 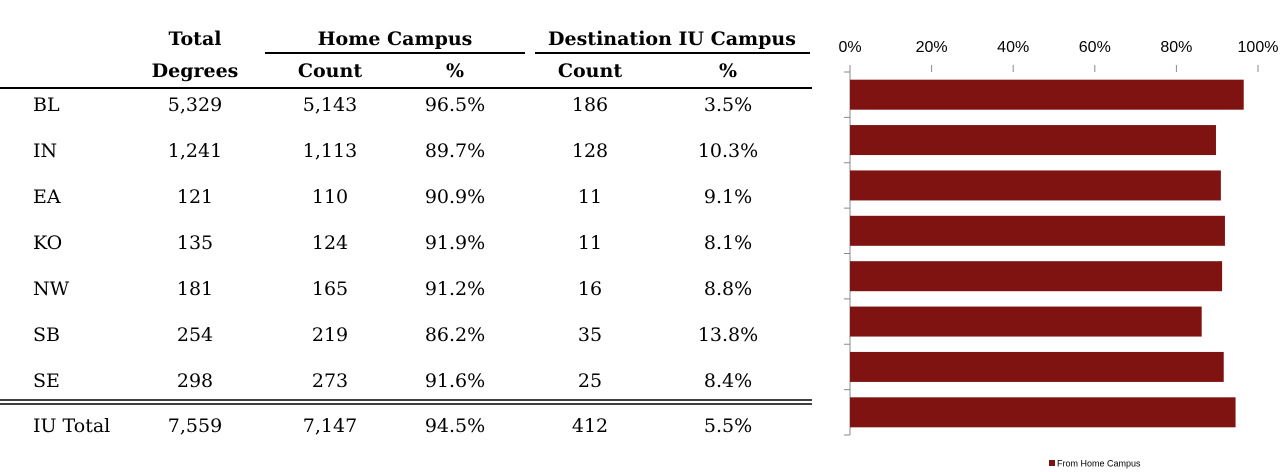 What do you see at coordinates (46, 381) in the screenshot?
I see `row-label: SE` at bounding box center [46, 381].